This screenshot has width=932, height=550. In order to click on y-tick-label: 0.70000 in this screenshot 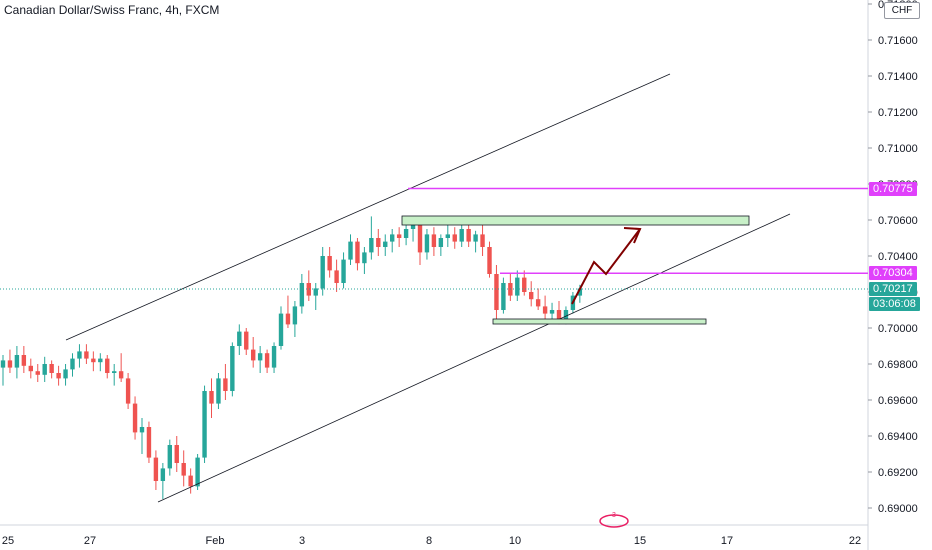, I will do `click(898, 329)`.